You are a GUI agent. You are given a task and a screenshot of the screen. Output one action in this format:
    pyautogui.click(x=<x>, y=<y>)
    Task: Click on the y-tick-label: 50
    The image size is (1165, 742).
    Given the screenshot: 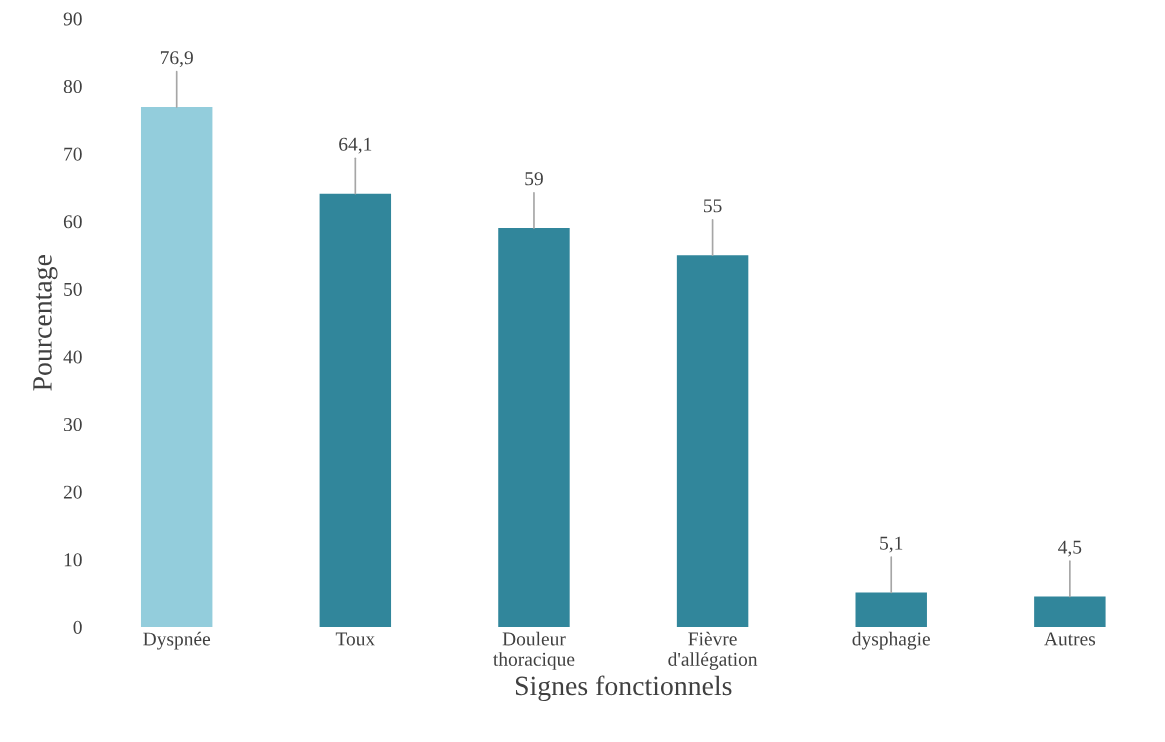 What is the action you would take?
    pyautogui.click(x=73, y=289)
    